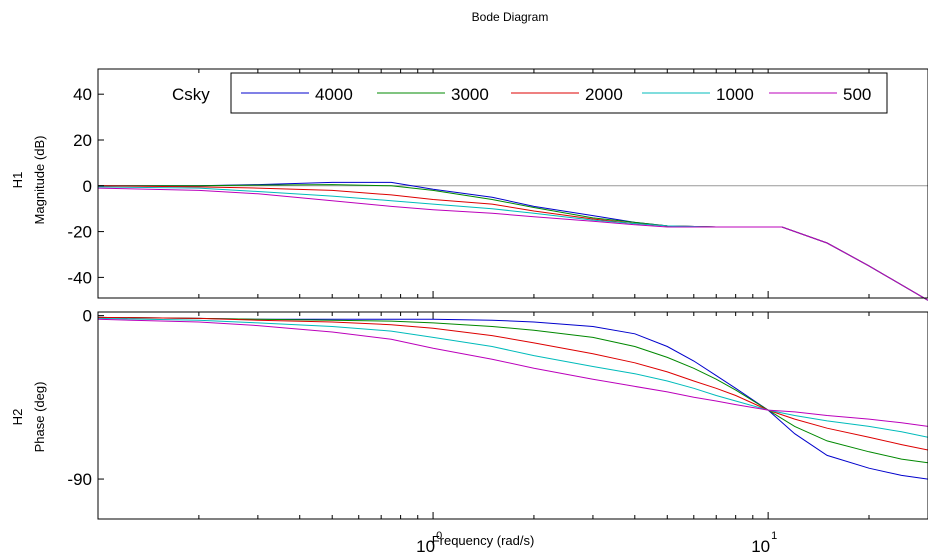 The width and height of the screenshot is (928, 559). What do you see at coordinates (17, 180) in the screenshot?
I see `magnitude-panel-id-label: H1` at bounding box center [17, 180].